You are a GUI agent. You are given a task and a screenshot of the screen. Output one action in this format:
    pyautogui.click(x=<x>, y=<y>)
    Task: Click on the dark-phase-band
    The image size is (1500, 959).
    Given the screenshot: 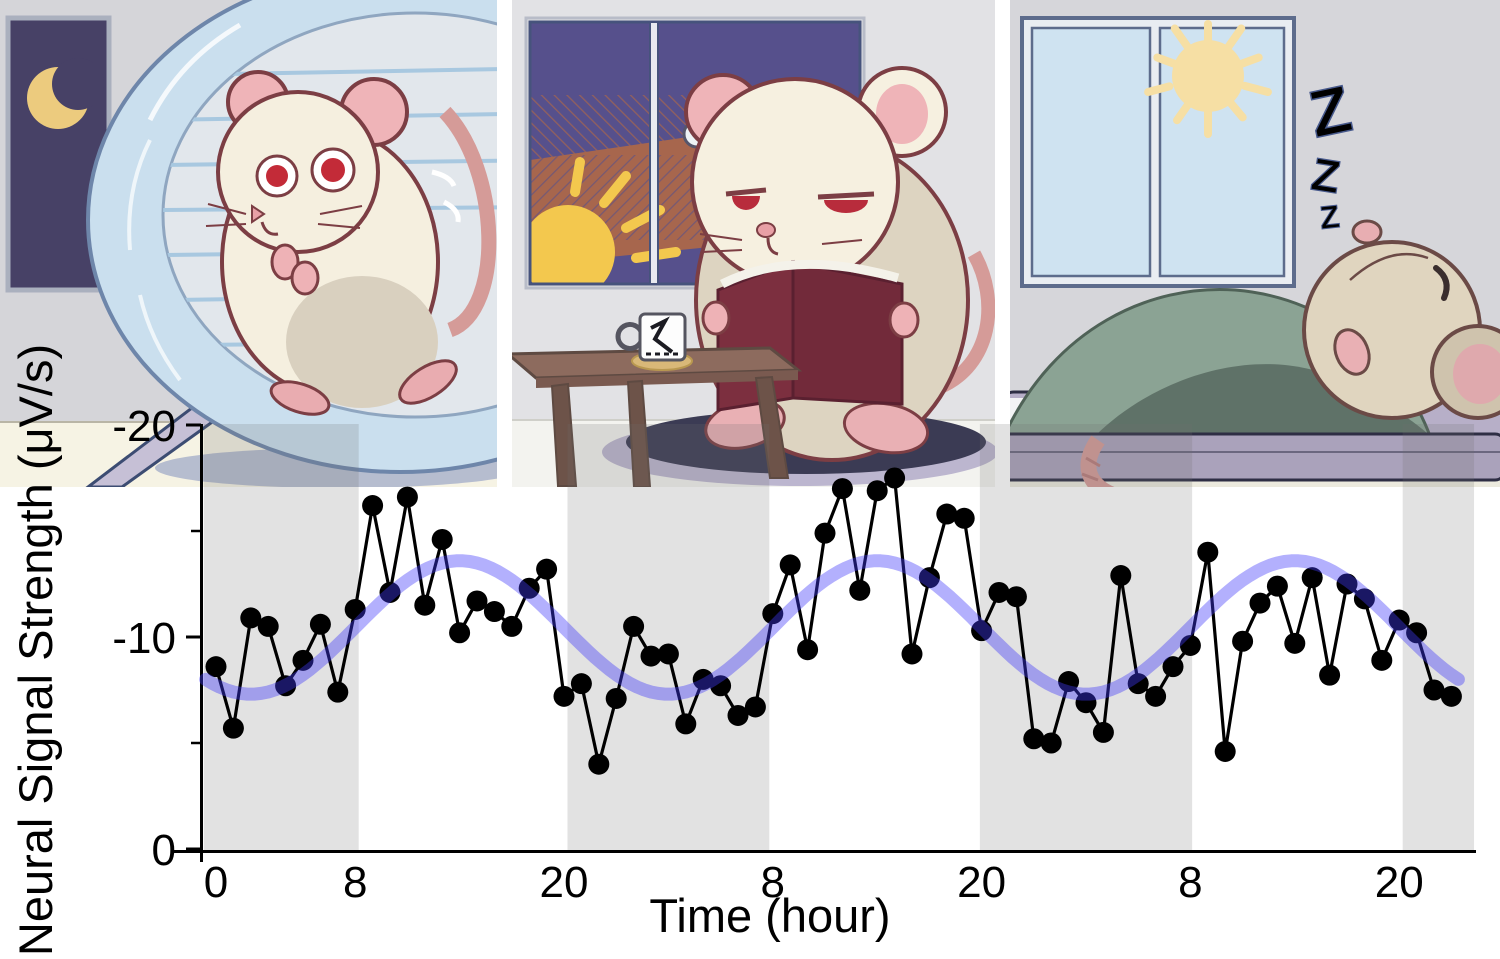 What is the action you would take?
    pyautogui.click(x=668, y=637)
    